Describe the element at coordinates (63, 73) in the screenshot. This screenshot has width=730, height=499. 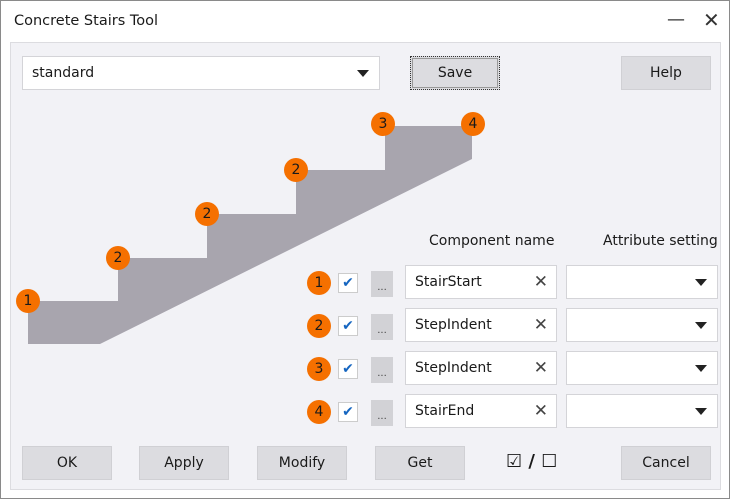
I see `preset-value: standard` at that location.